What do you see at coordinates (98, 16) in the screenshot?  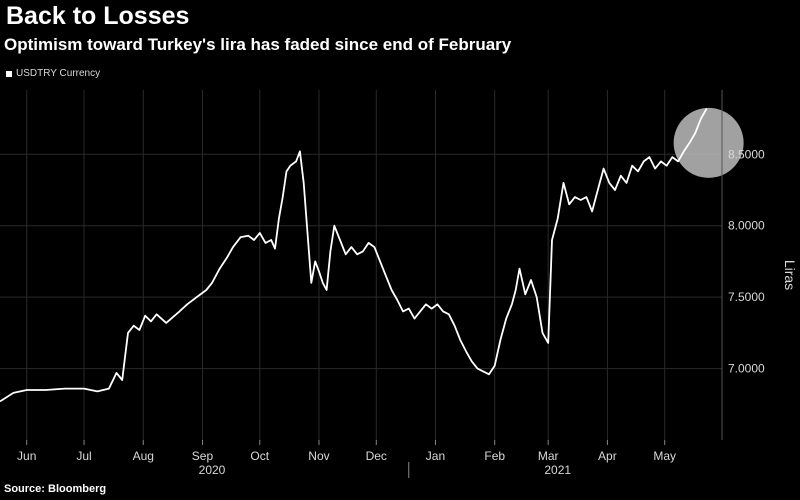 I see `chart-title: Back to Losses` at bounding box center [98, 16].